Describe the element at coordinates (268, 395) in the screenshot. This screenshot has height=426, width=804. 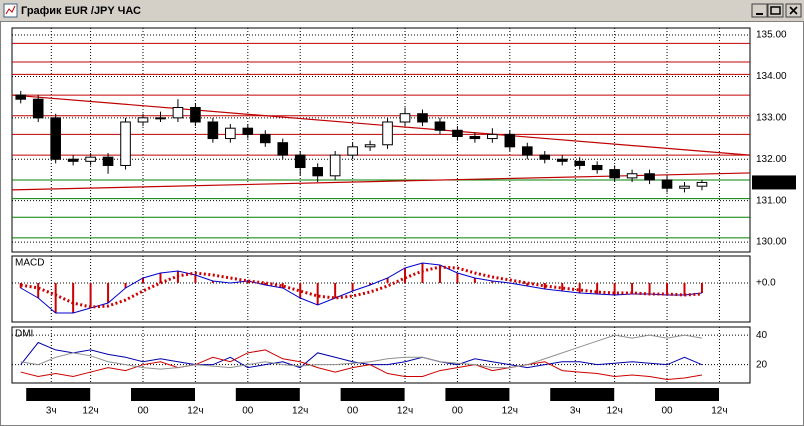
I see `date-label: 2.10.2013` at that location.